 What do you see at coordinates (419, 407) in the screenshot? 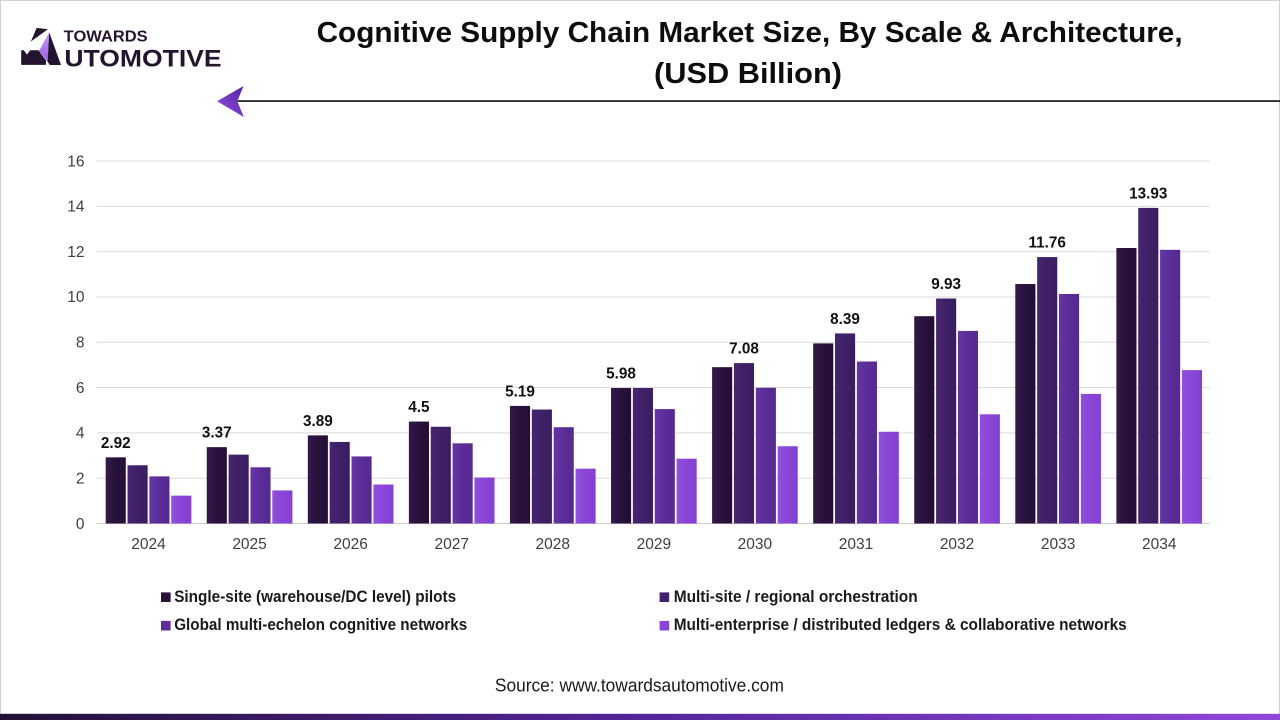
I see `svg-text: 4.5` at bounding box center [419, 407].